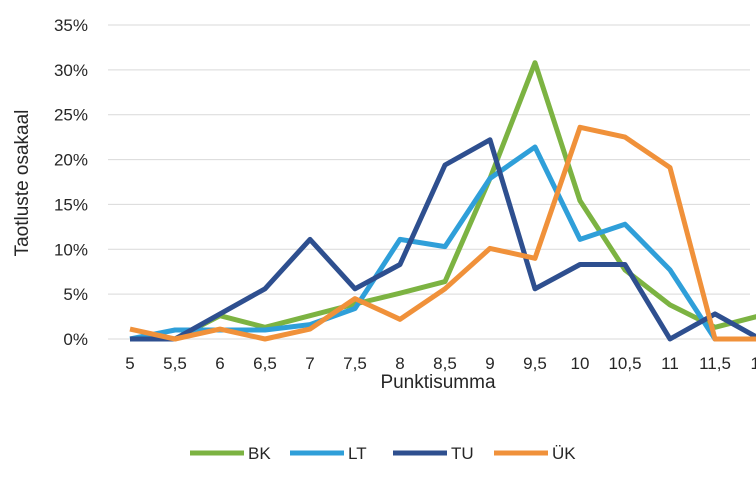 This screenshot has height=486, width=756. What do you see at coordinates (22, 183) in the screenshot?
I see `y-axis-title: Taotluste osakaal` at bounding box center [22, 183].